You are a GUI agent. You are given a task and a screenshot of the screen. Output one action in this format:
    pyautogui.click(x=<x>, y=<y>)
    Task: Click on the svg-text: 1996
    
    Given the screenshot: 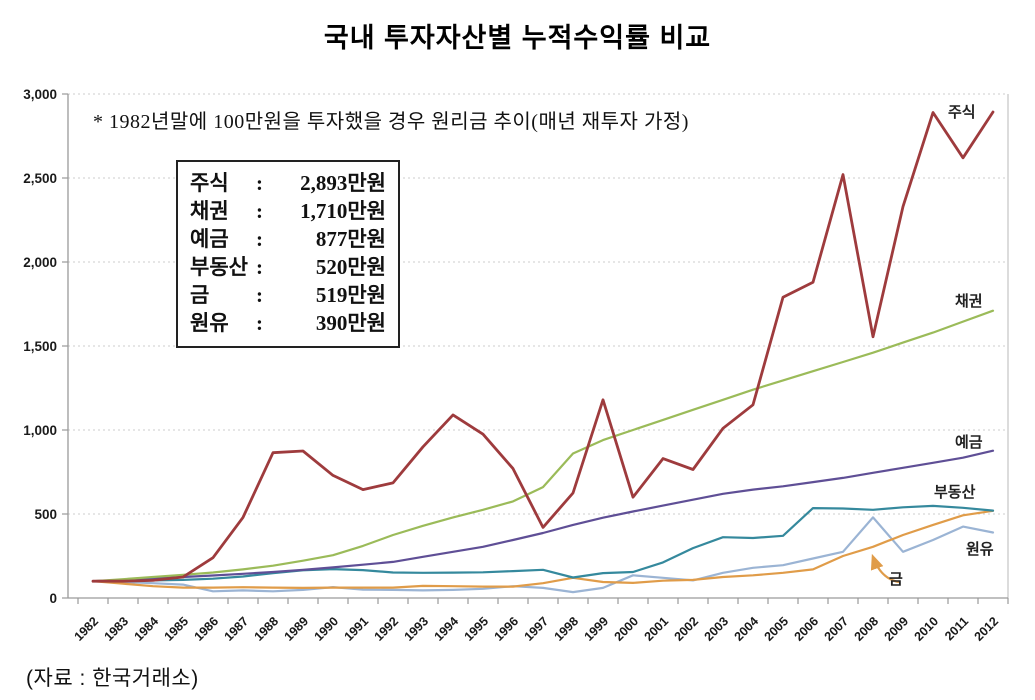 What is the action you would take?
    pyautogui.click(x=507, y=629)
    